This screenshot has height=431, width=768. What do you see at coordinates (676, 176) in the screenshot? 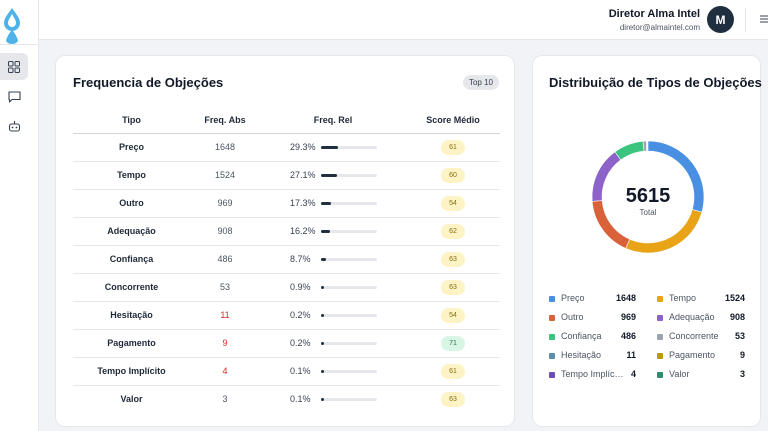
I see `donut-slice-preço` at bounding box center [676, 176].